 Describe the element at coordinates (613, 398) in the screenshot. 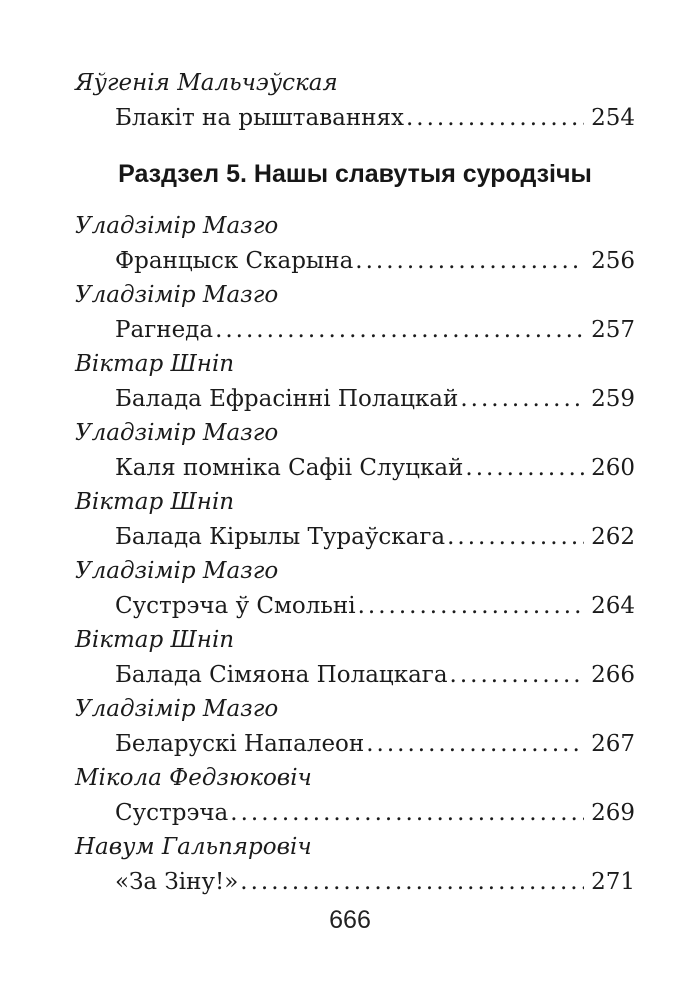

I see `toc-entry-page-number: 259` at that location.